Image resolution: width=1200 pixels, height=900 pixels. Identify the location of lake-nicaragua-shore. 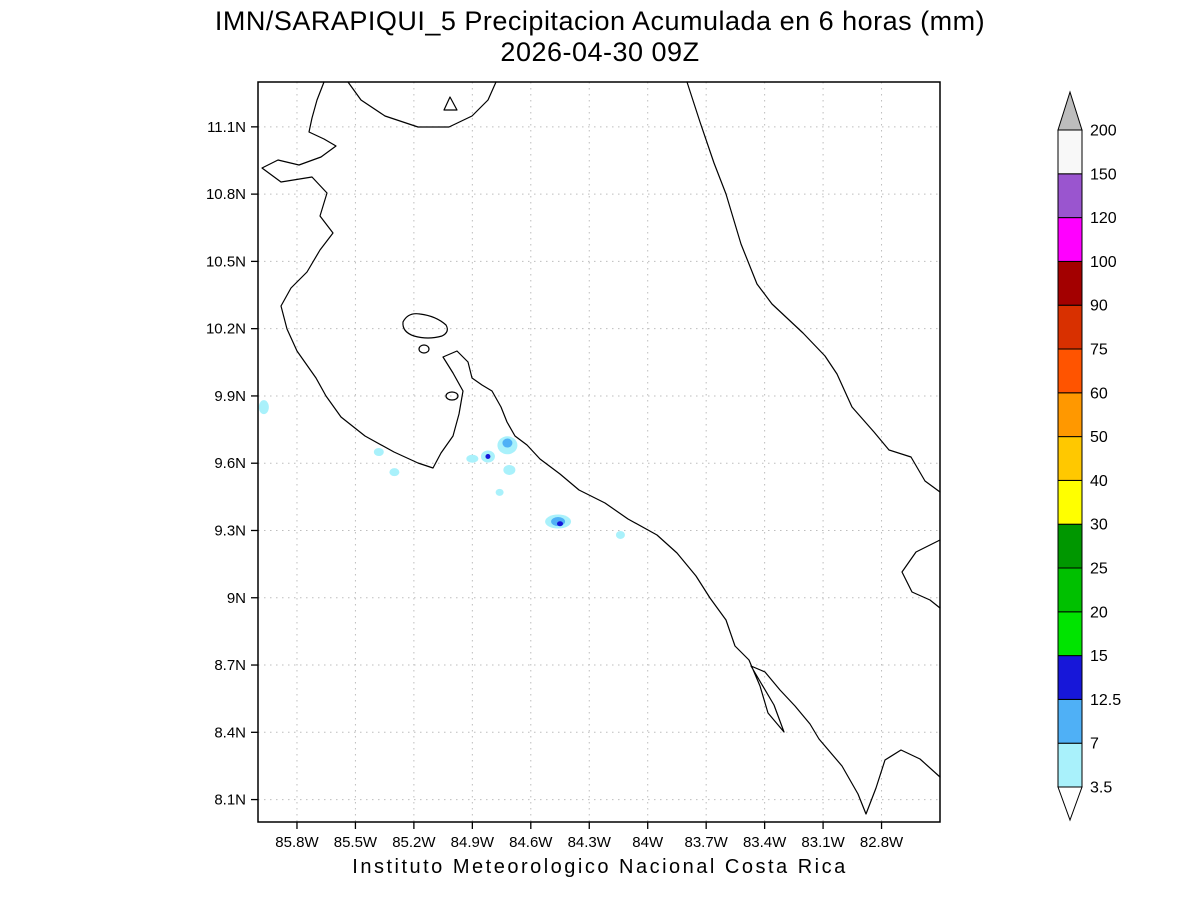
(422, 104).